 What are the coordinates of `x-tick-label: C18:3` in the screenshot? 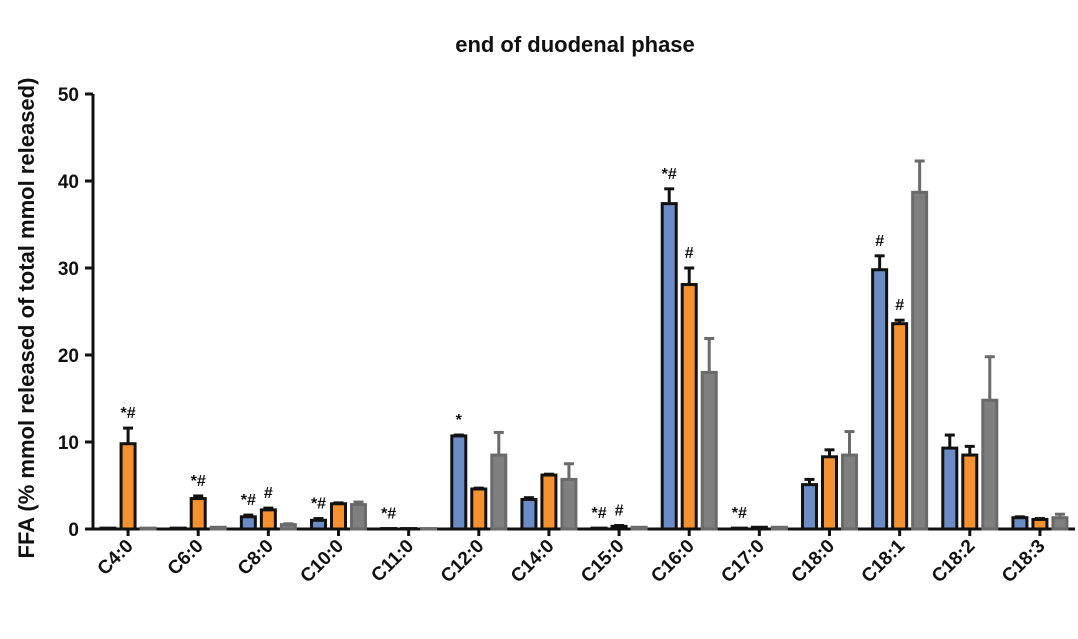 It's located at (1023, 561).